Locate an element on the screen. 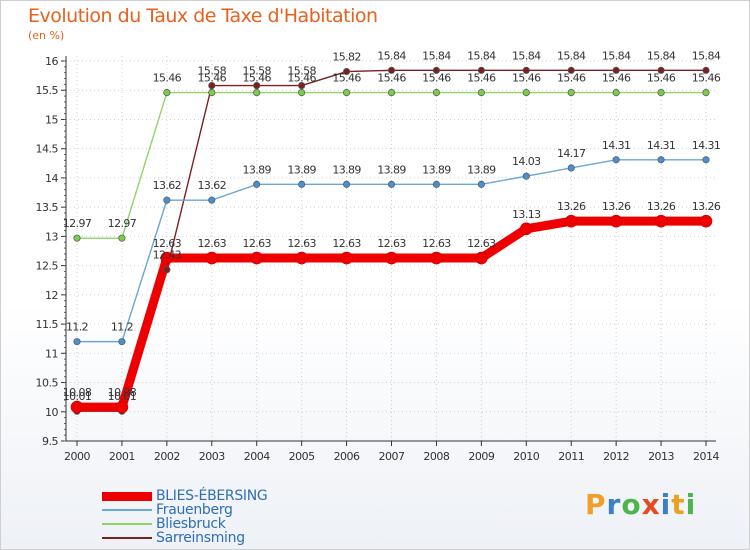 The height and width of the screenshot is (550, 750). data-label: 14.03 is located at coordinates (526, 161).